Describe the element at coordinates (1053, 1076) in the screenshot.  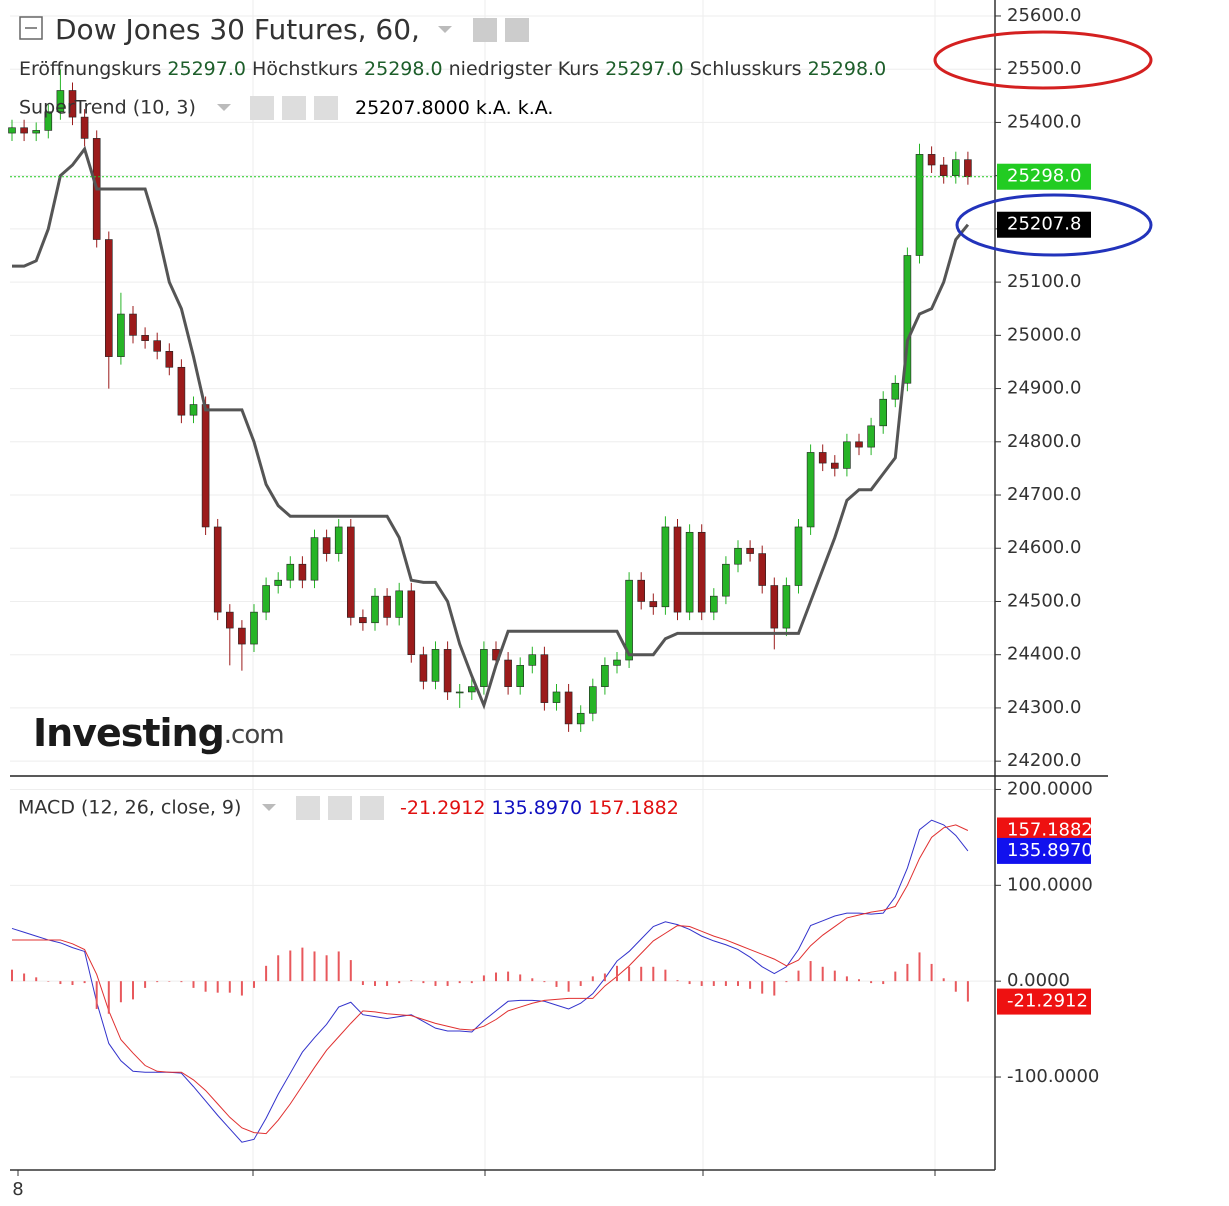
I see `y-tick-label: -100.0000` at that location.